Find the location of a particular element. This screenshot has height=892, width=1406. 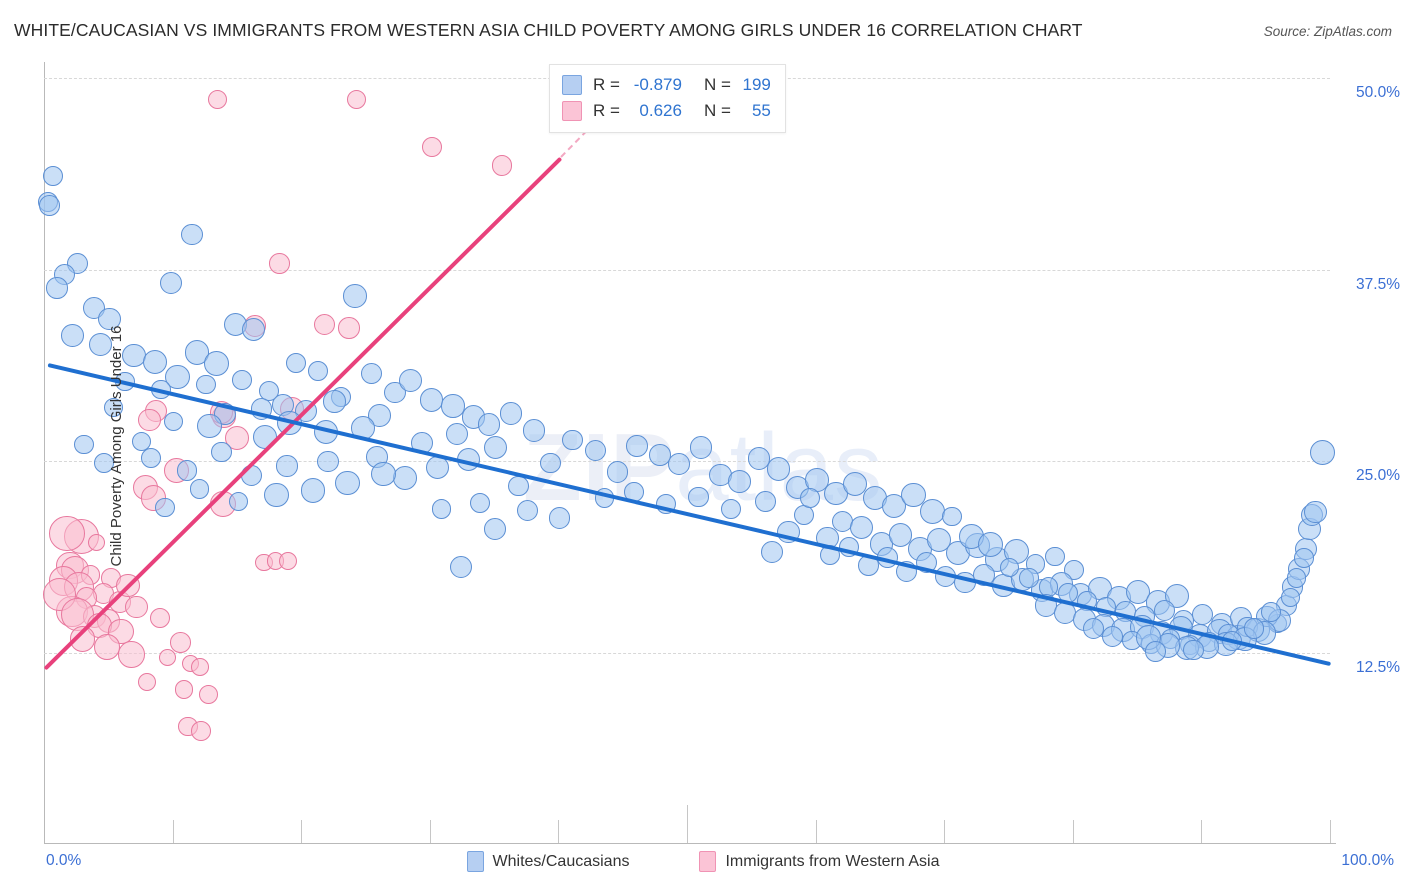

x-axis-max-label: 100.0% is located at coordinates (1367, 860).